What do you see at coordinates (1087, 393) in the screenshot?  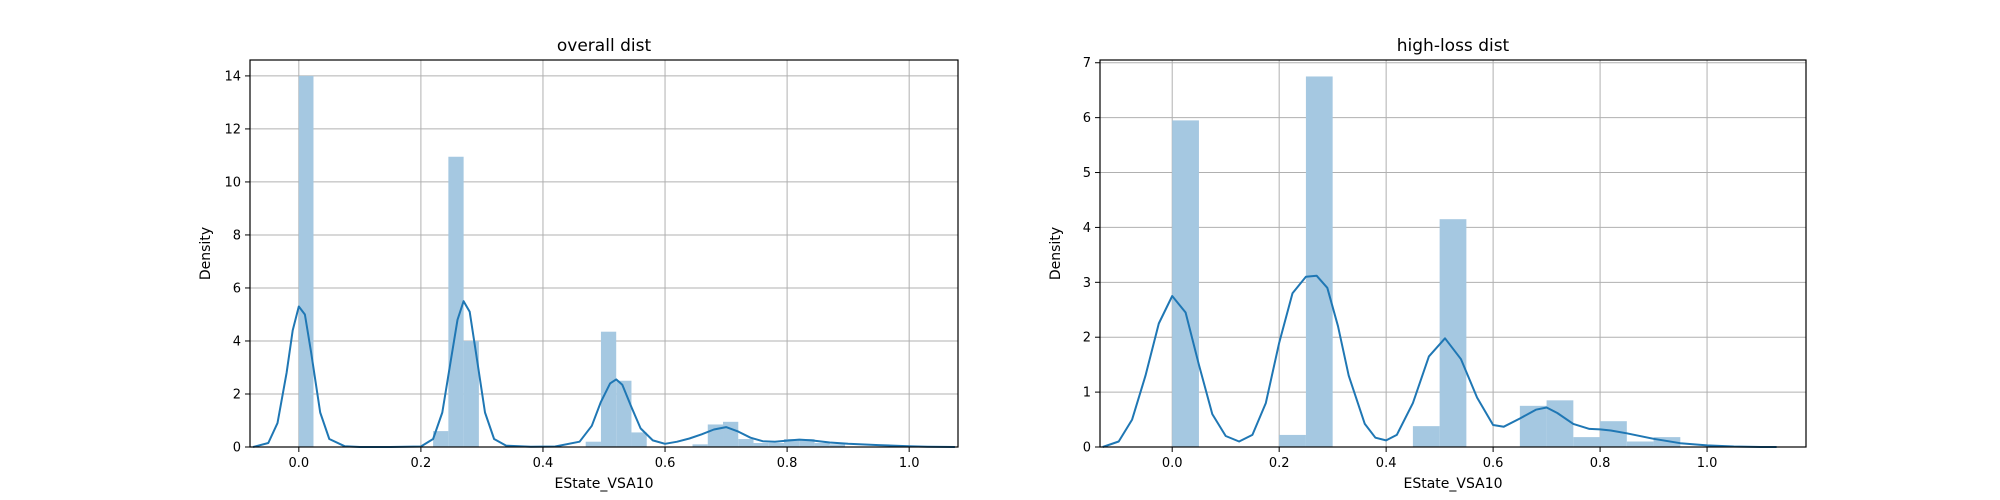 I see `y-tick-label: 1` at bounding box center [1087, 393].